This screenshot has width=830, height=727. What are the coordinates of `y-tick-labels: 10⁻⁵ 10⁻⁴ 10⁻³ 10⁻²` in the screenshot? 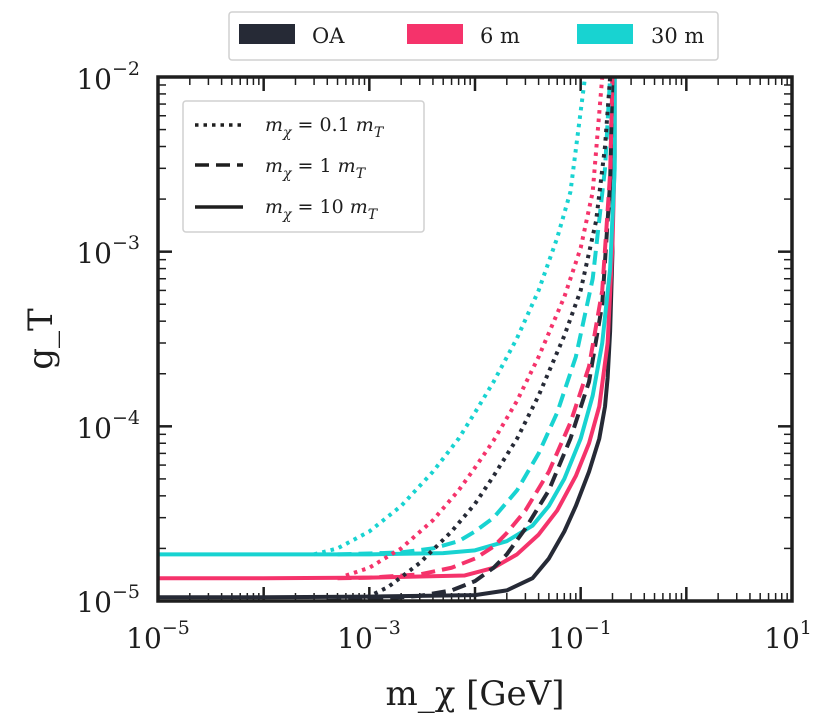 It's located at (108, 338).